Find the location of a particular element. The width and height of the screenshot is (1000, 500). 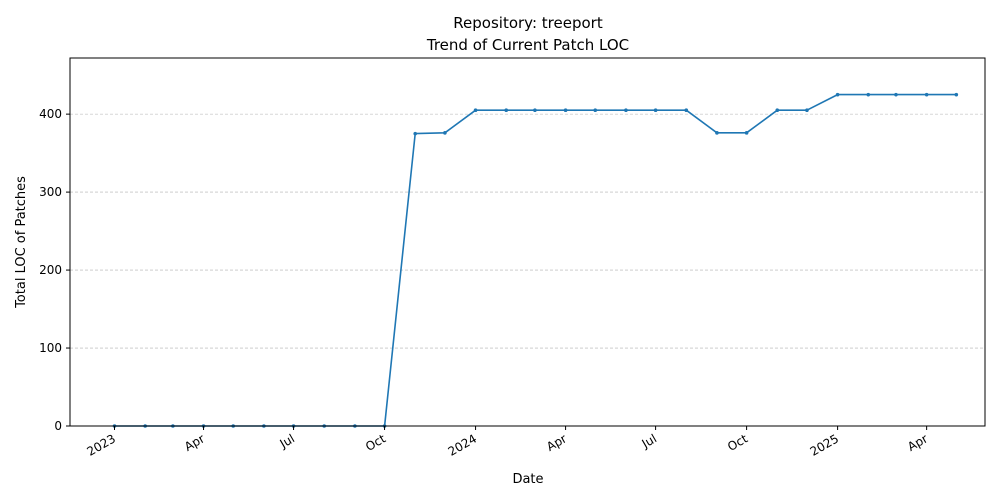

chart-title-line-1: Repository: treeport is located at coordinates (528, 23).